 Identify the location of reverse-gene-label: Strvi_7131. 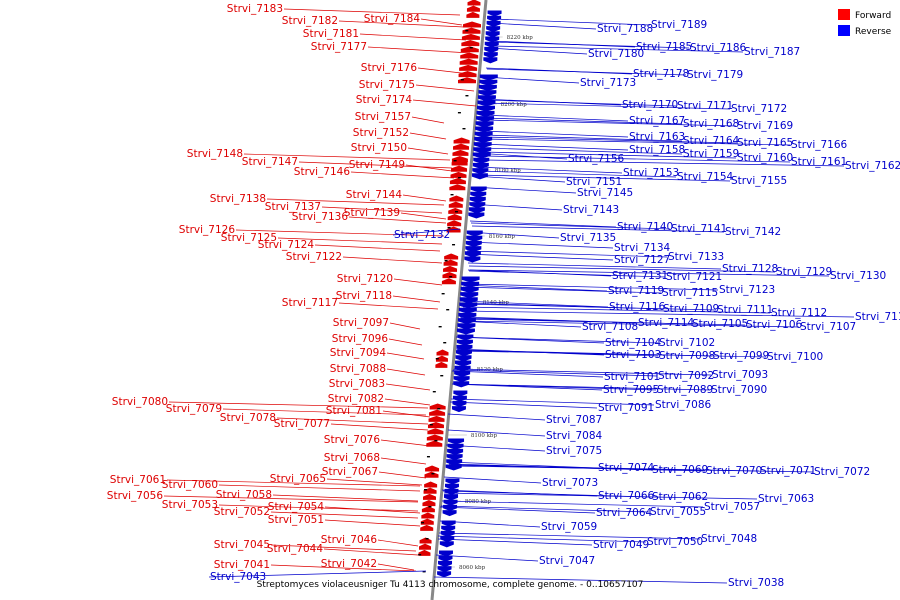
(640, 276).